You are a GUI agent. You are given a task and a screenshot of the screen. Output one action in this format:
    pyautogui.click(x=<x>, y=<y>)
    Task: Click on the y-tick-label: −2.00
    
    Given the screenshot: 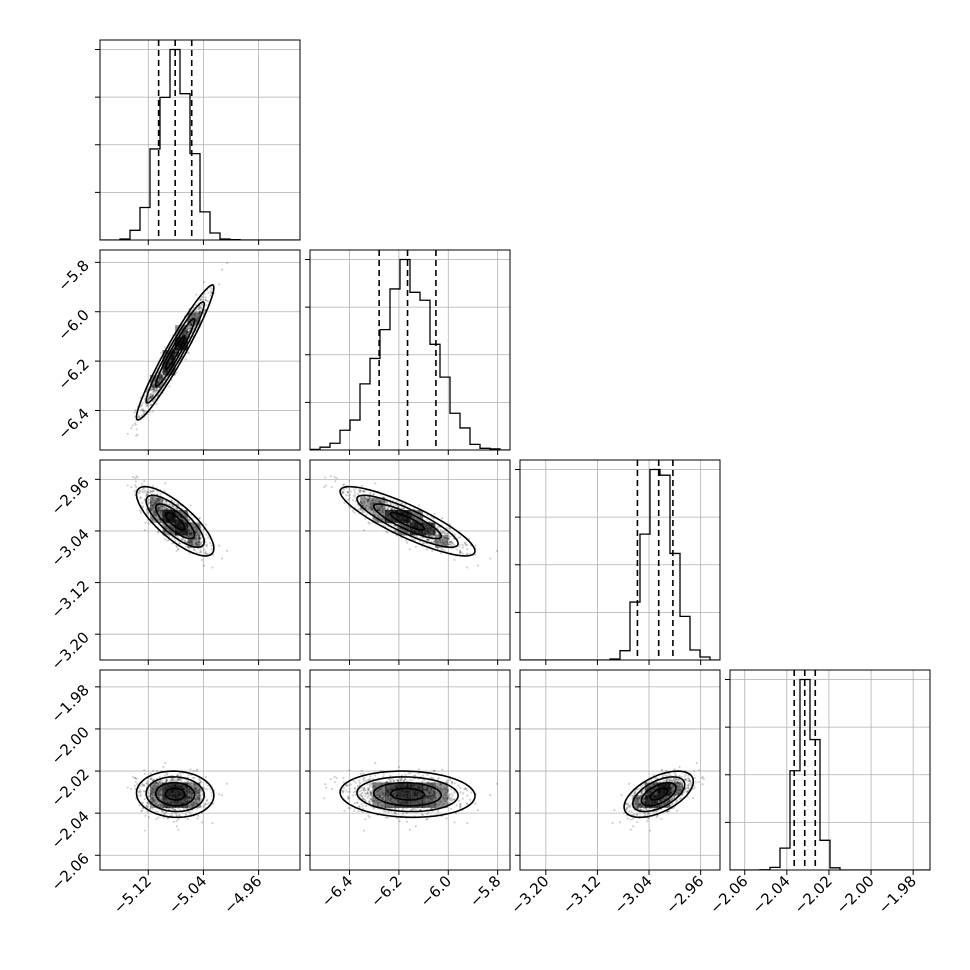 What is the action you would take?
    pyautogui.click(x=70, y=745)
    